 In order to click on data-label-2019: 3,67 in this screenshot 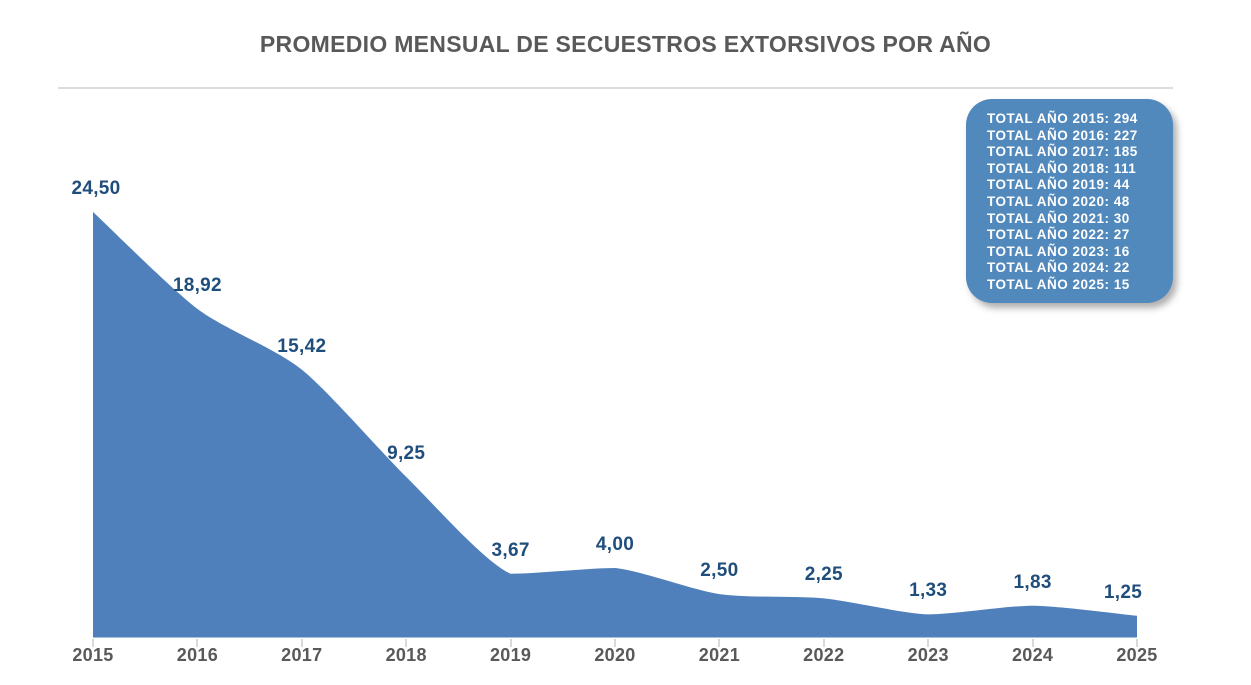, I will do `click(510, 550)`.